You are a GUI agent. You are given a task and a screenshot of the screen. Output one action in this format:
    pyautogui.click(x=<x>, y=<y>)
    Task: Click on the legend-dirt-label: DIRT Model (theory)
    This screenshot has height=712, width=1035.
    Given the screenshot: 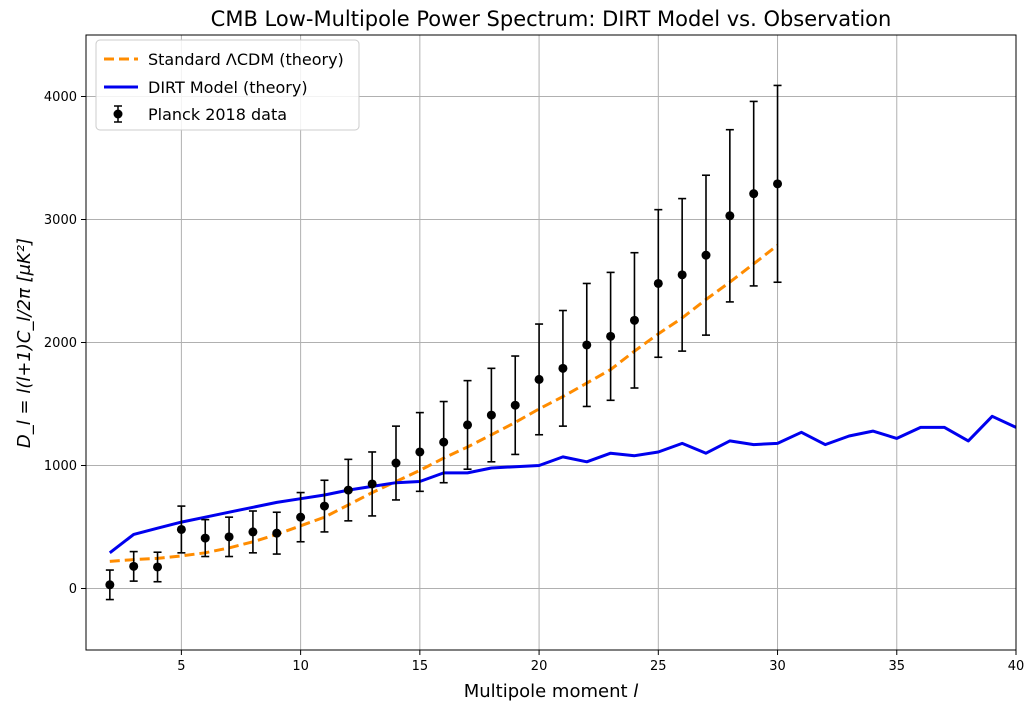 What is the action you would take?
    pyautogui.click(x=228, y=87)
    